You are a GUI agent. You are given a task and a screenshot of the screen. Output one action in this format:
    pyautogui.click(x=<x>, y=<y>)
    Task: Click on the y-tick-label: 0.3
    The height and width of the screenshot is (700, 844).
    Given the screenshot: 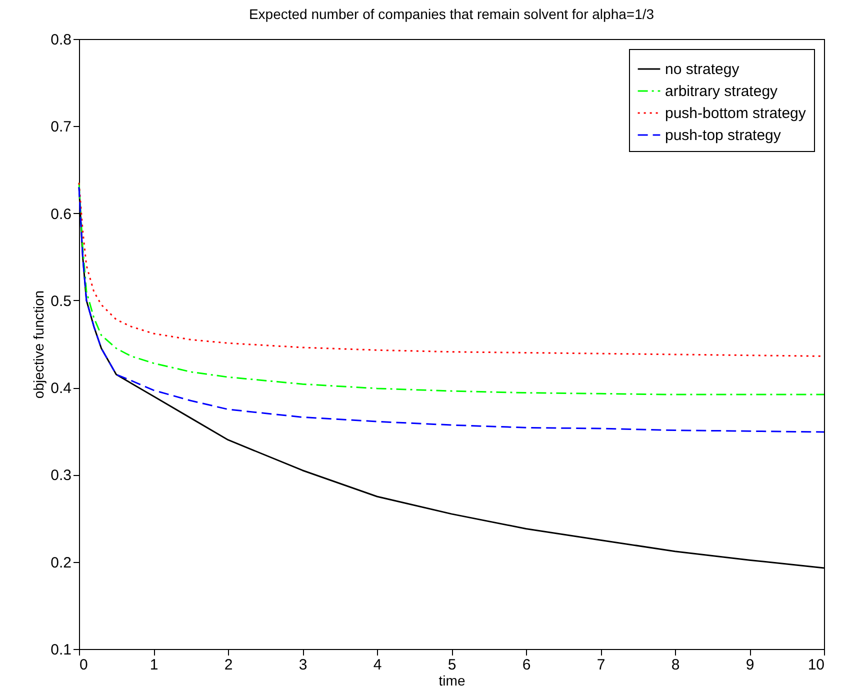 What is the action you would take?
    pyautogui.click(x=61, y=475)
    